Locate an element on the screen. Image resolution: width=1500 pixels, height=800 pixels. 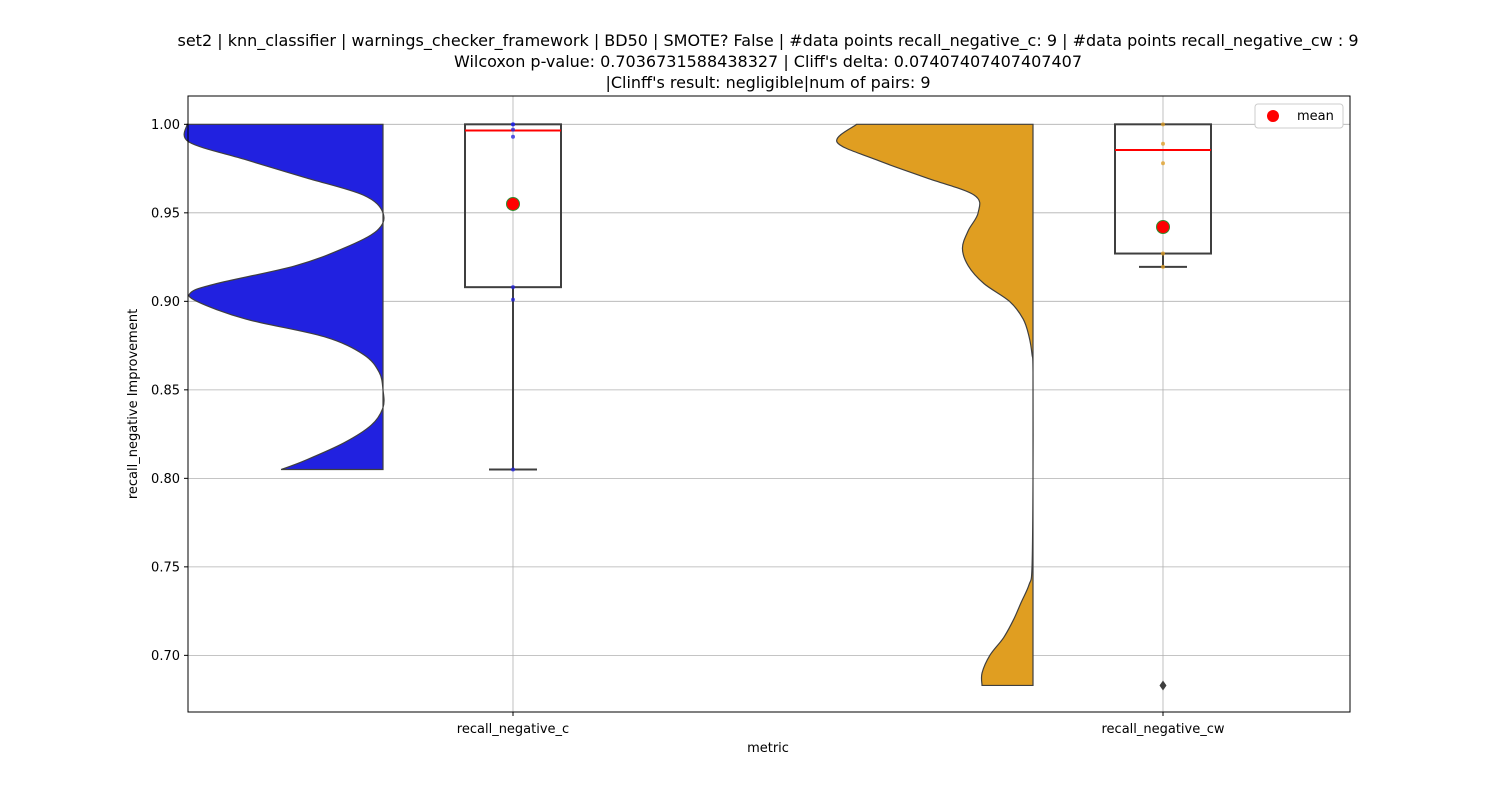
legend-frame is located at coordinates (1299, 116).